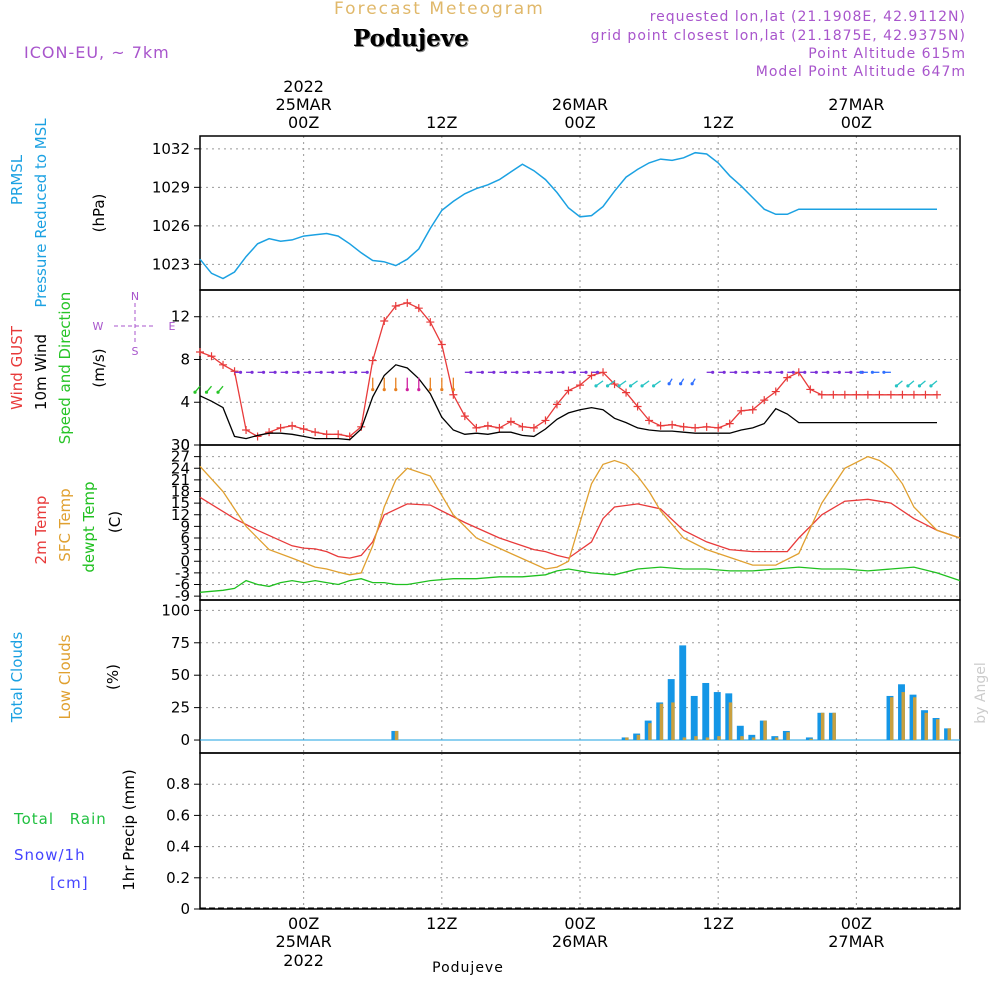 This screenshot has width=1000, height=1000. I want to click on credit-label: by Angel, so click(981, 692).